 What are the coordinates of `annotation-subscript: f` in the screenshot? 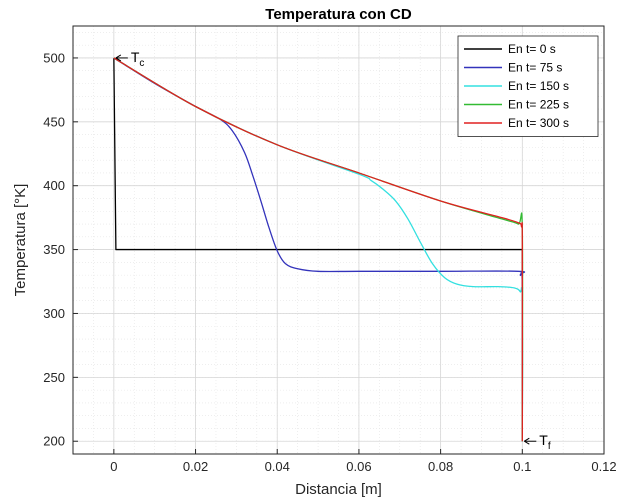 It's located at (549, 446).